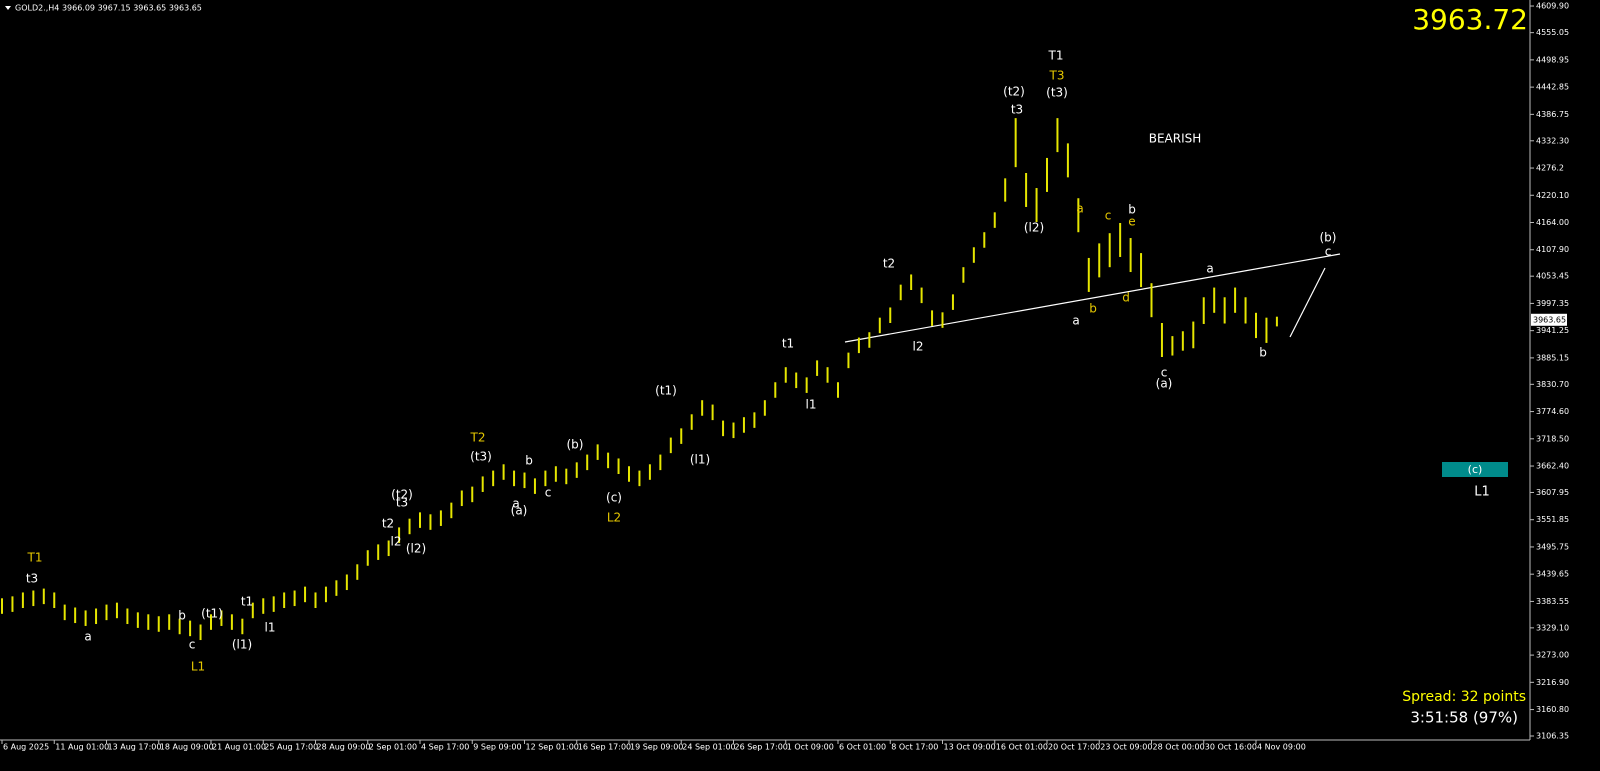  What do you see at coordinates (1126, 747) in the screenshot?
I see `x-tick-label: 23 Oct 09:00` at bounding box center [1126, 747].